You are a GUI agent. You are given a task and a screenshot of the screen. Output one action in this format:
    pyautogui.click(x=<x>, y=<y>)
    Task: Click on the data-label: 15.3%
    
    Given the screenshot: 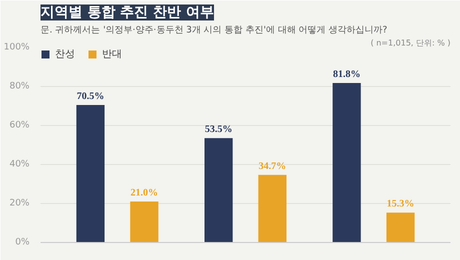 What is the action you would take?
    pyautogui.click(x=400, y=204)
    